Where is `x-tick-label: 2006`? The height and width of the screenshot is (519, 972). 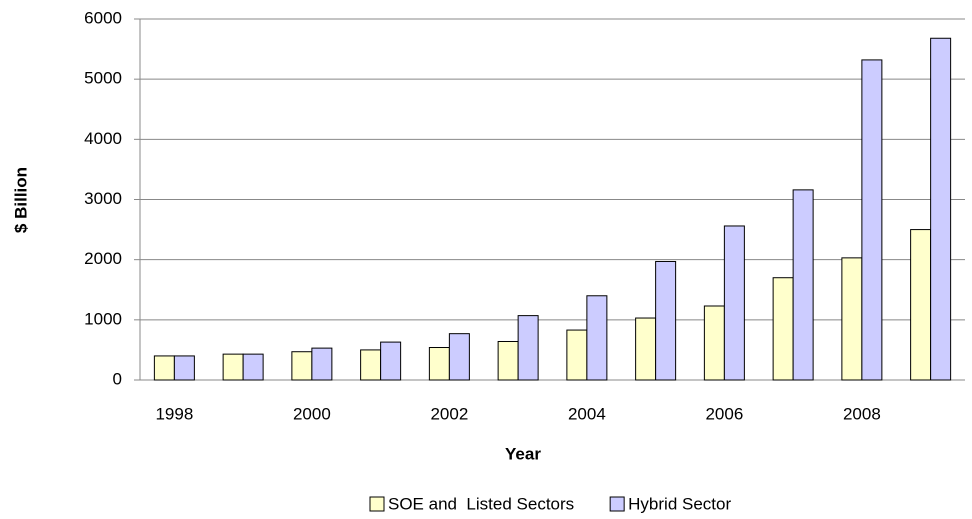 x-tick-label: 2006 is located at coordinates (724, 413).